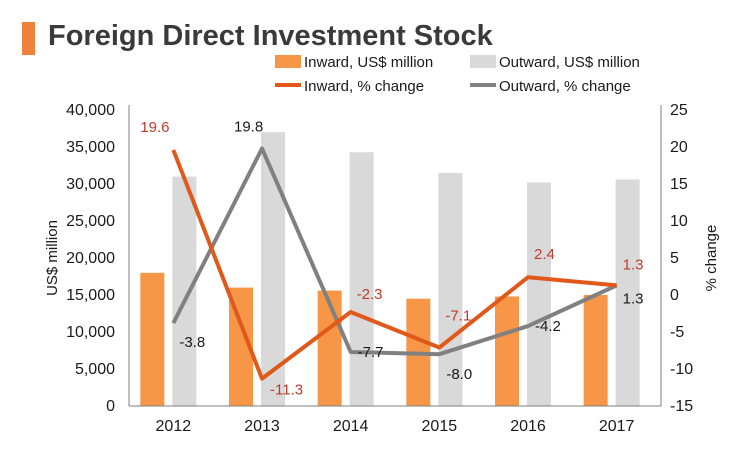 This screenshot has height=451, width=750. Describe the element at coordinates (90, 332) in the screenshot. I see `y-tick-label: 10,000` at that location.